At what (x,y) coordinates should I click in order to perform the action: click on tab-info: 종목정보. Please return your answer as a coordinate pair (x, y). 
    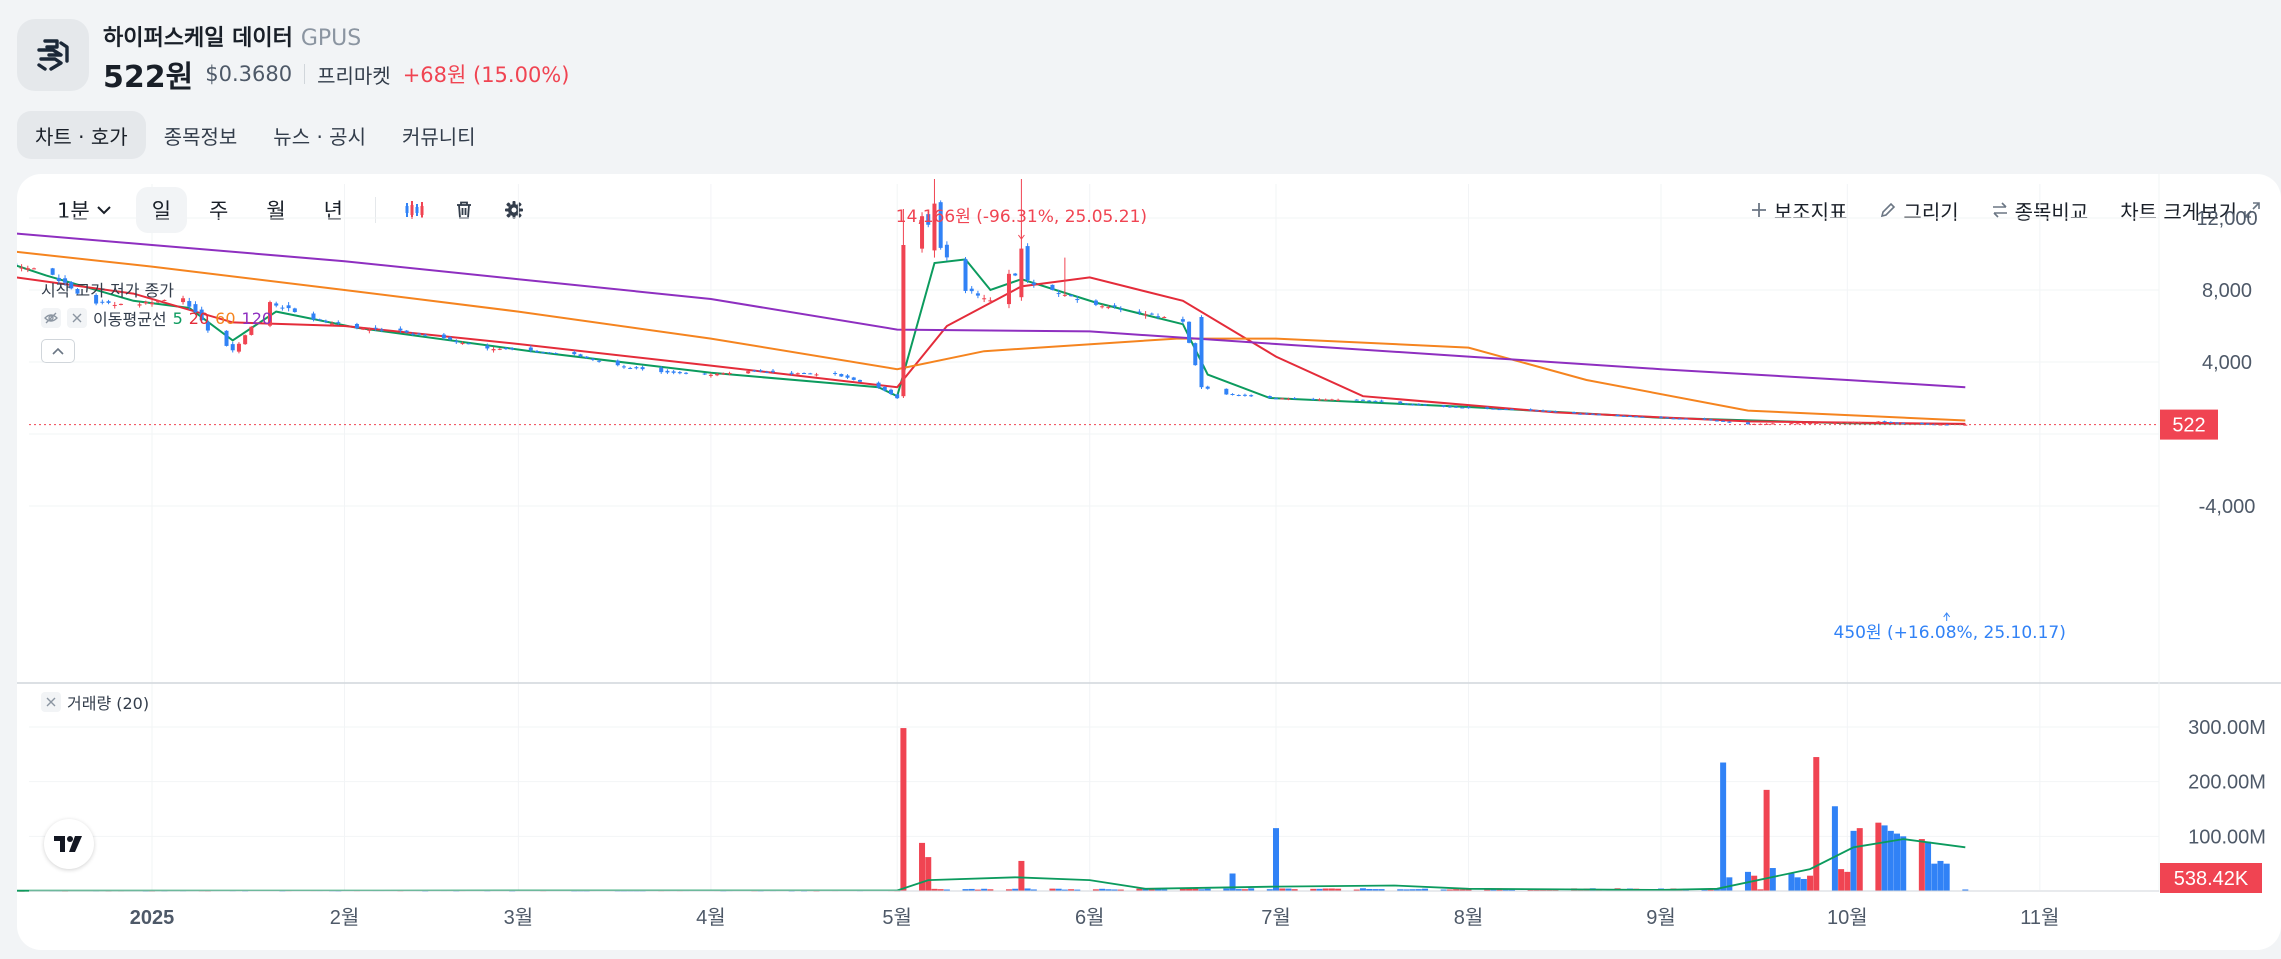
    Looking at the image, I should click on (200, 136).